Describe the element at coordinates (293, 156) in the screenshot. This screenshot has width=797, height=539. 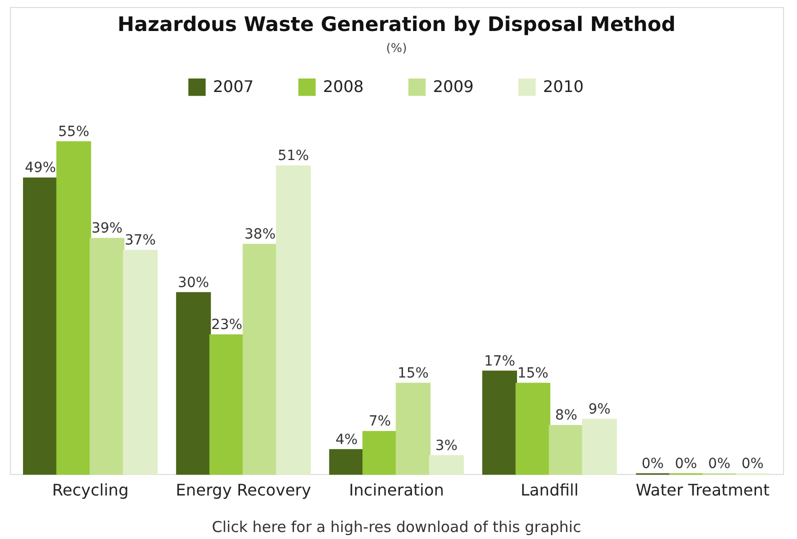
I see `data-label: 51%` at that location.